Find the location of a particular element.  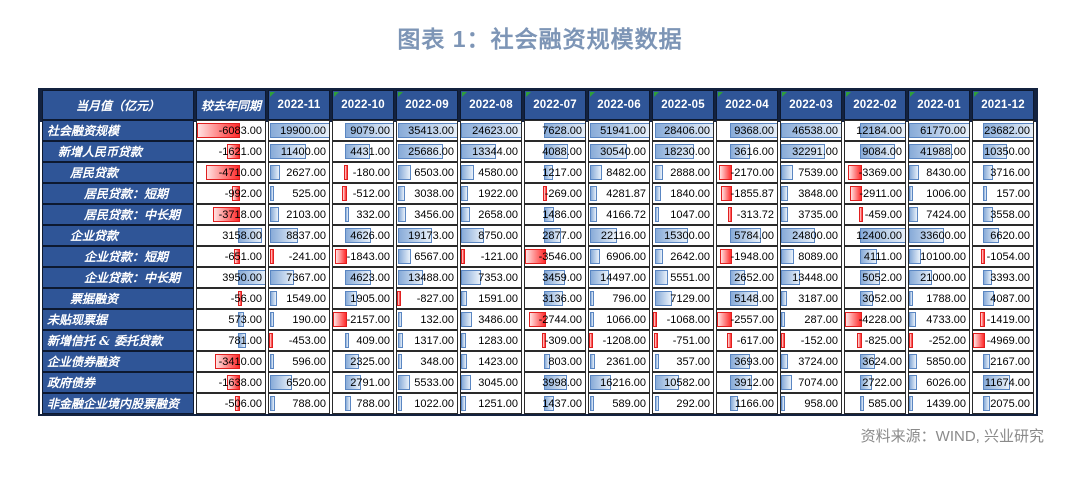

value-cell: 5784.00 is located at coordinates (747, 235).